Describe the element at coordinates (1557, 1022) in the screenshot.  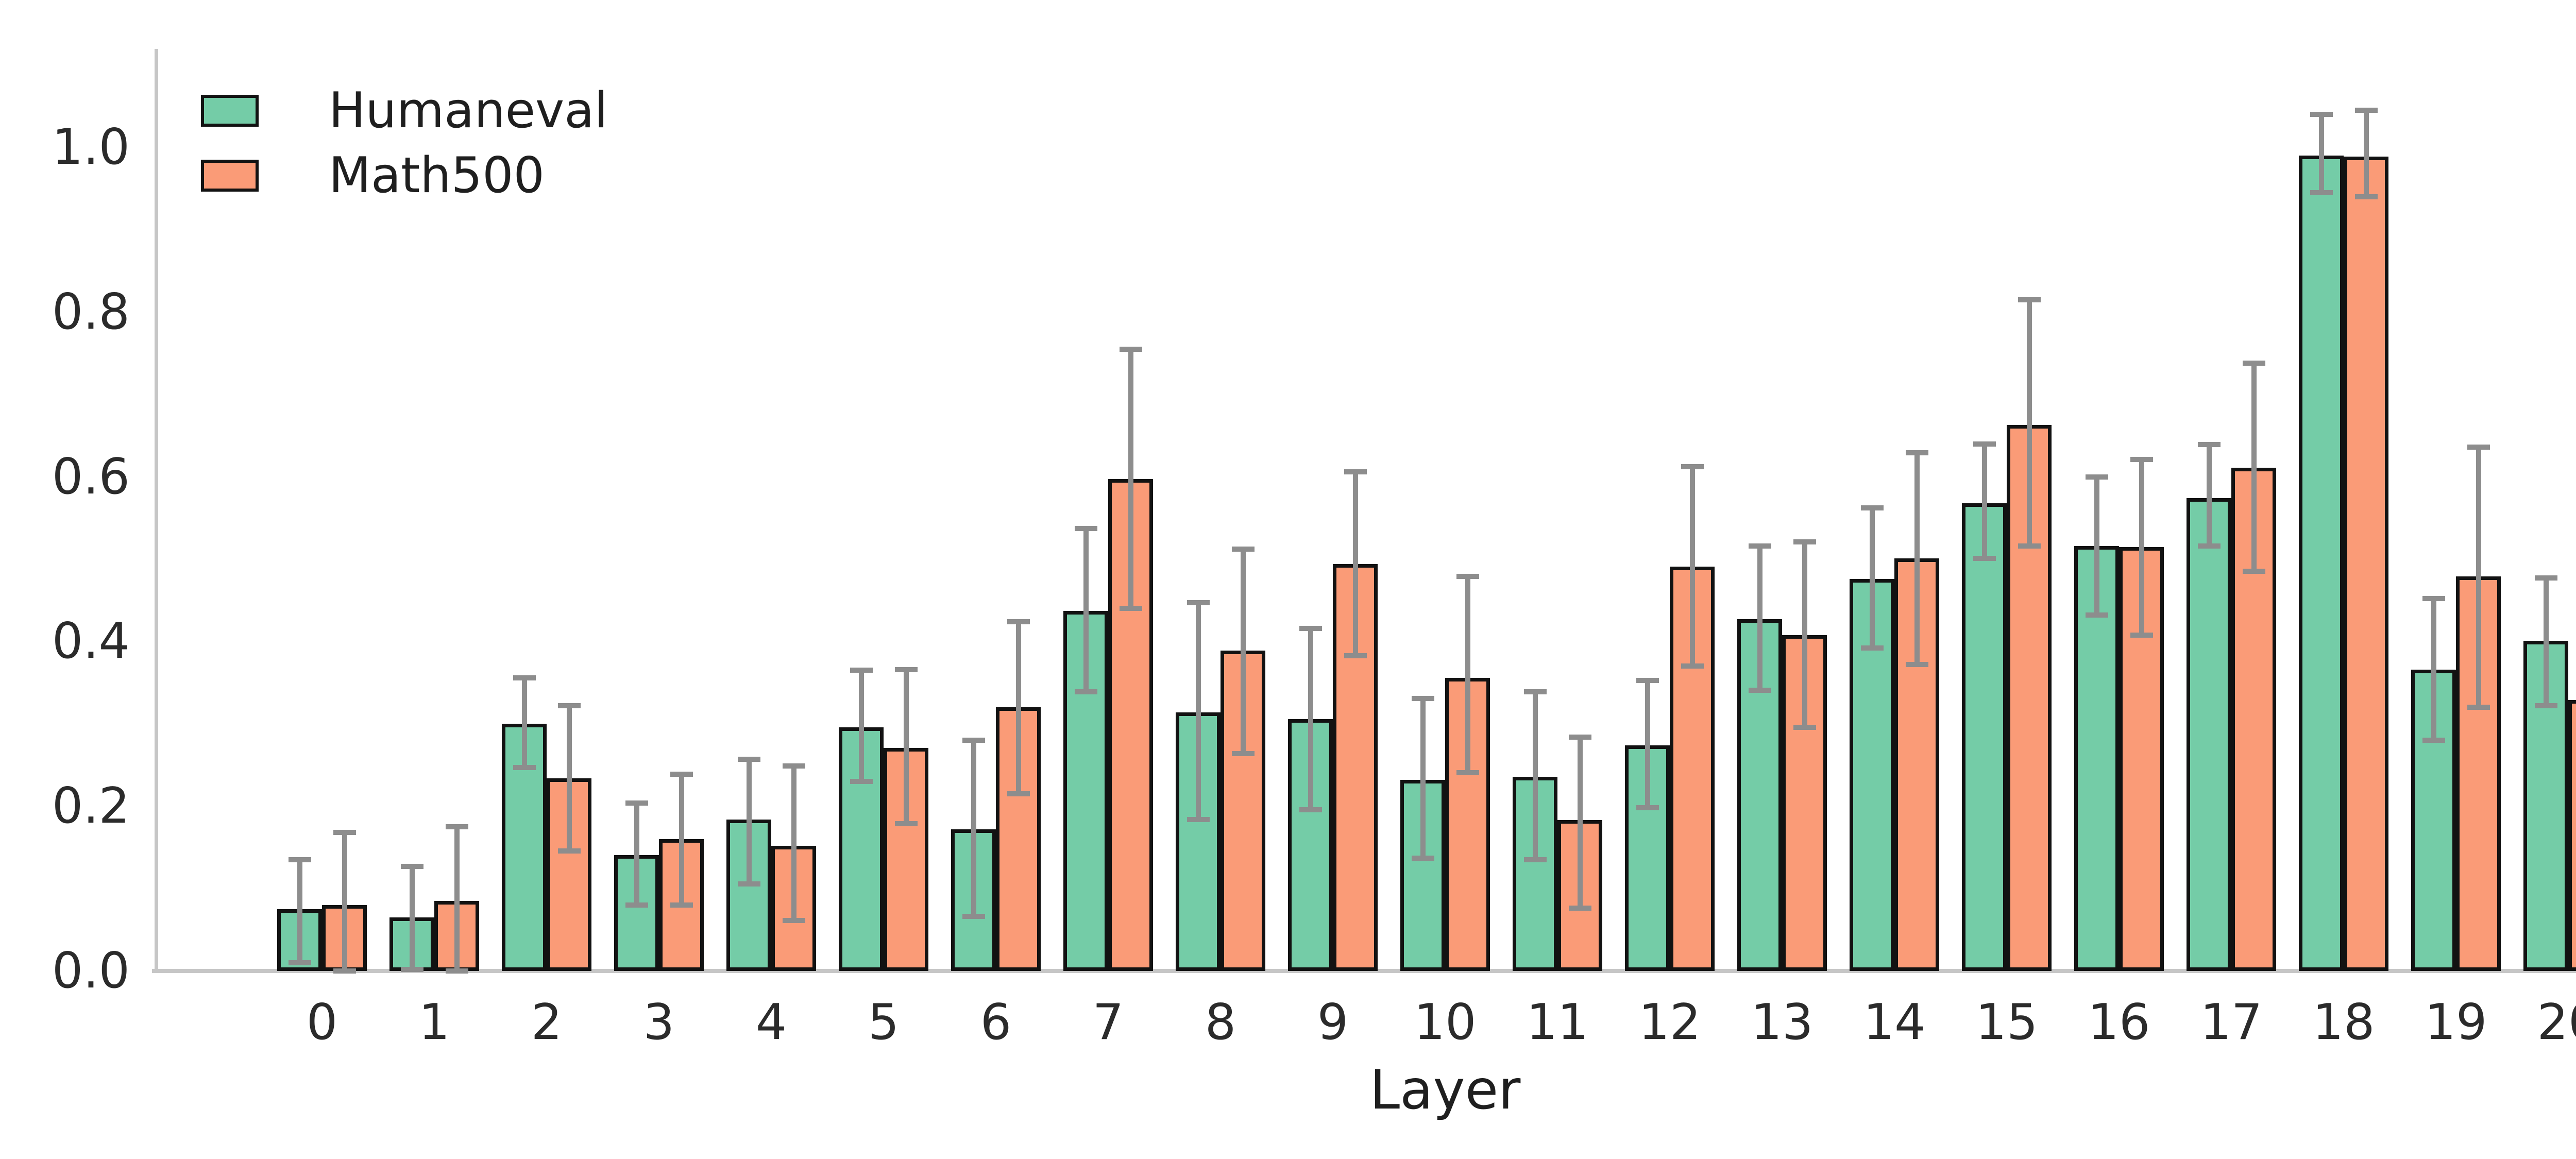
I see `x-tick-label: 11` at that location.